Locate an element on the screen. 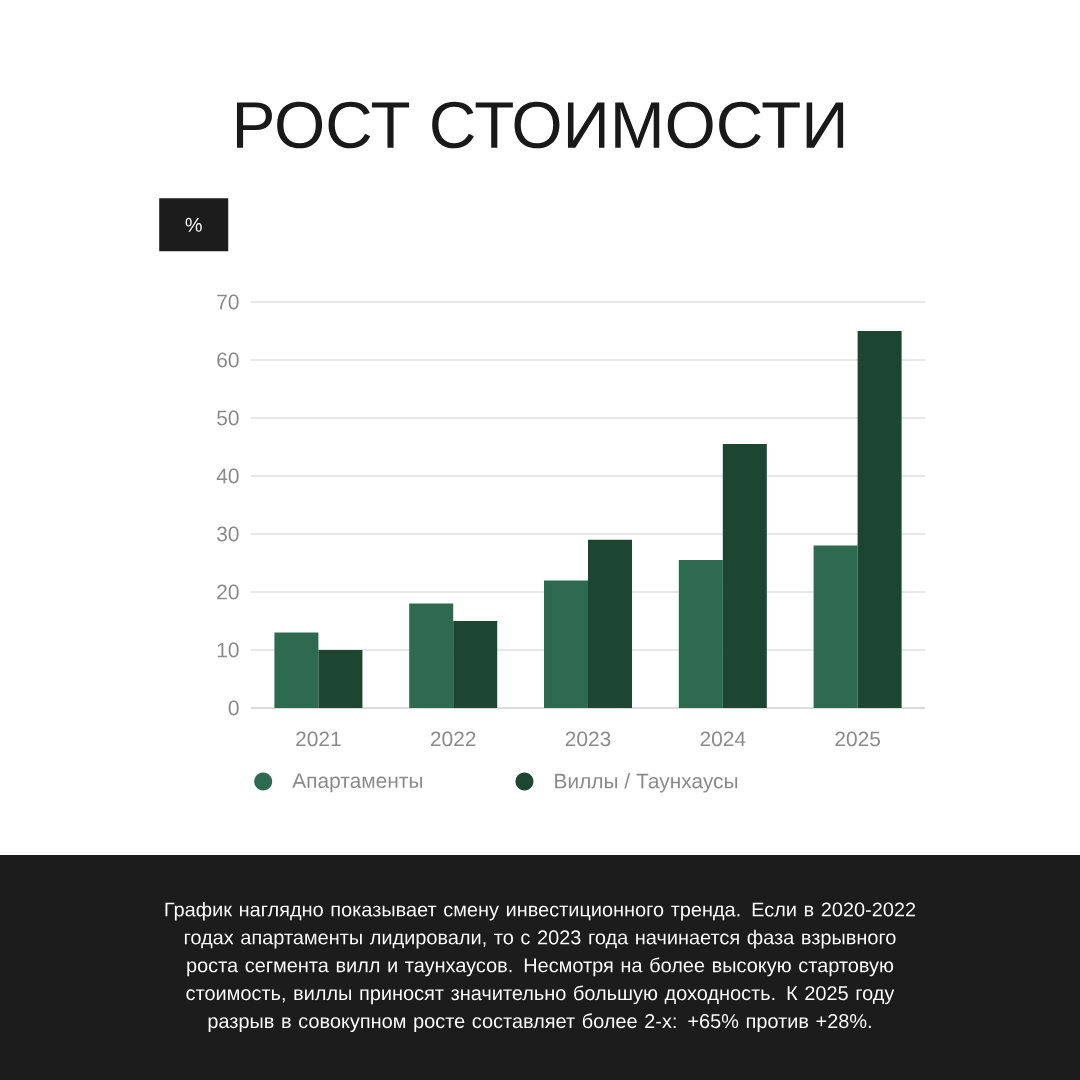 Image resolution: width=1080 pixels, height=1080 pixels. chart-title: РОСТ СТОИМОСТИ is located at coordinates (540, 125).